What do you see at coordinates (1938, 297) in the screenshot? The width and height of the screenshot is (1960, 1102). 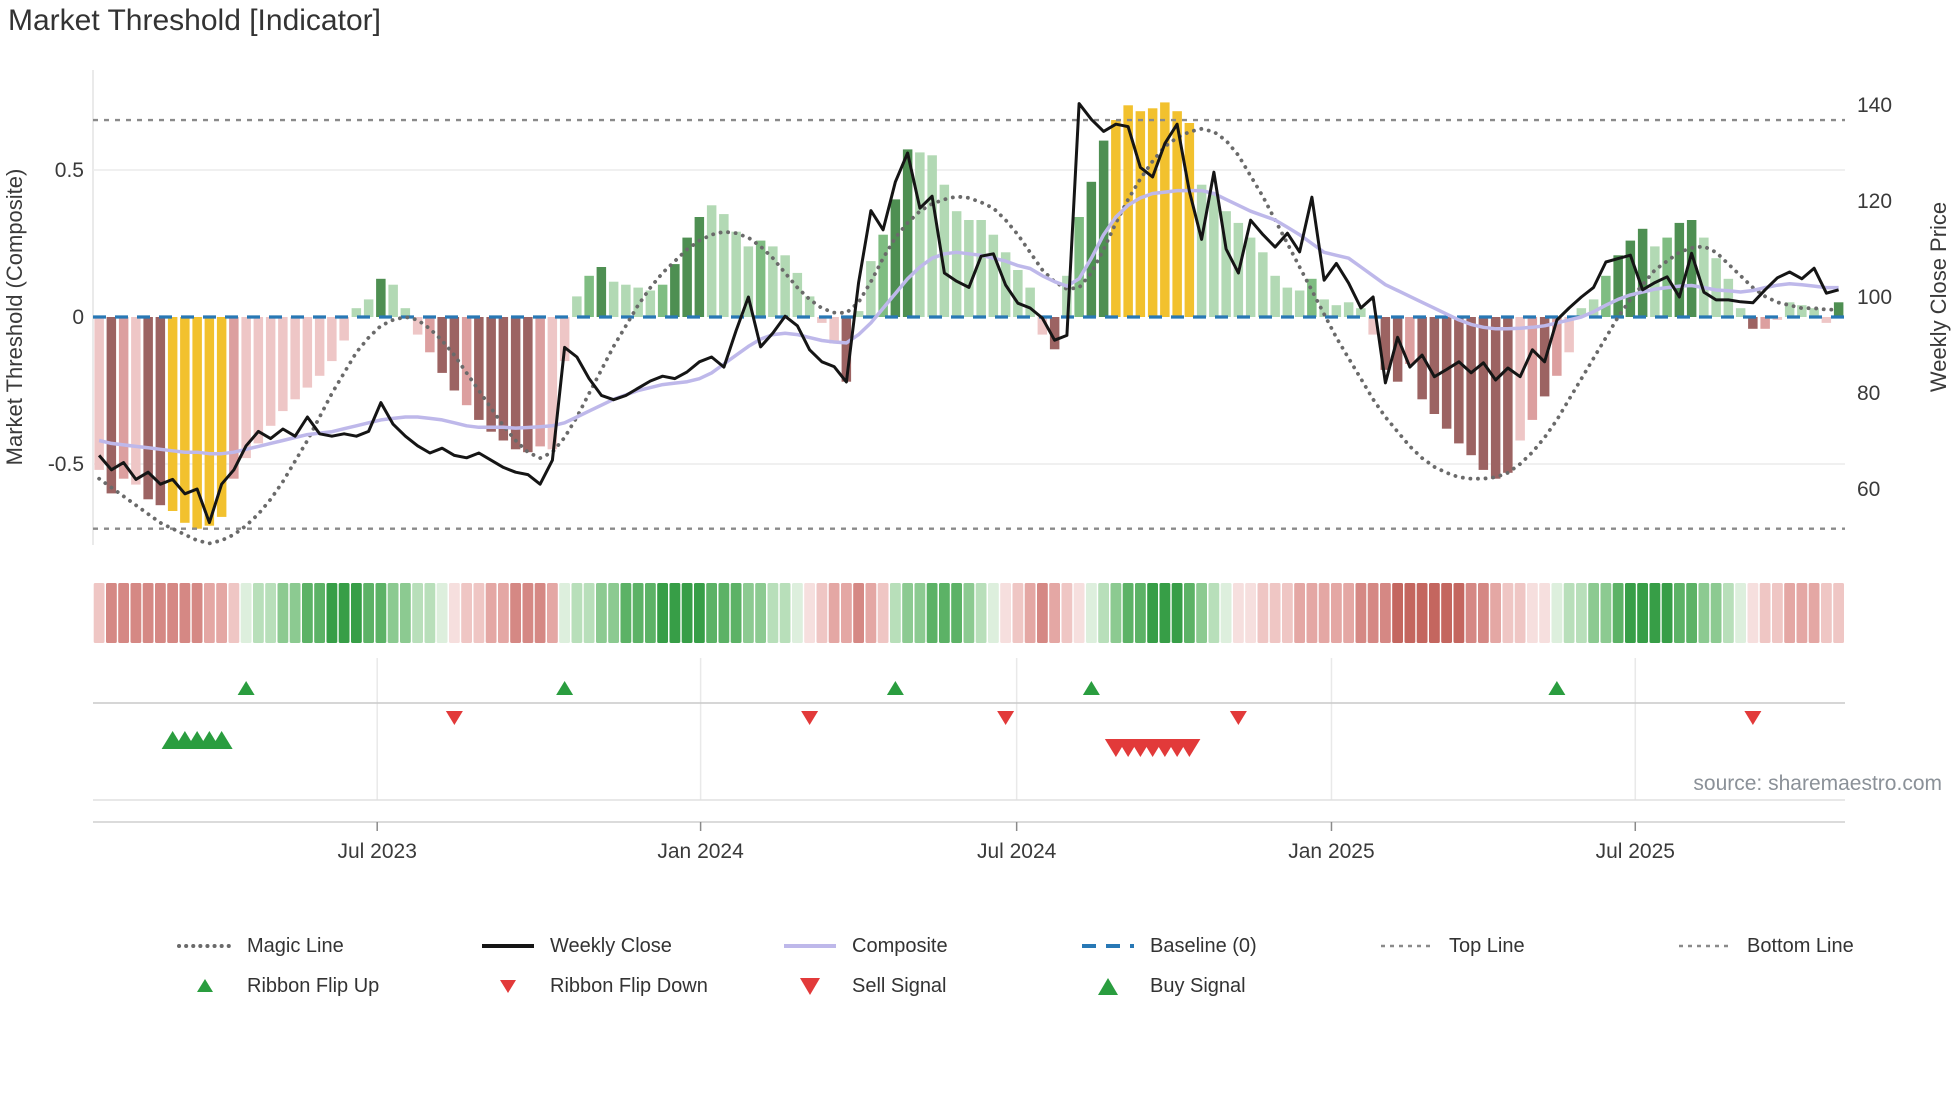 I see `svg-text: Weekly Close Price` at bounding box center [1938, 297].